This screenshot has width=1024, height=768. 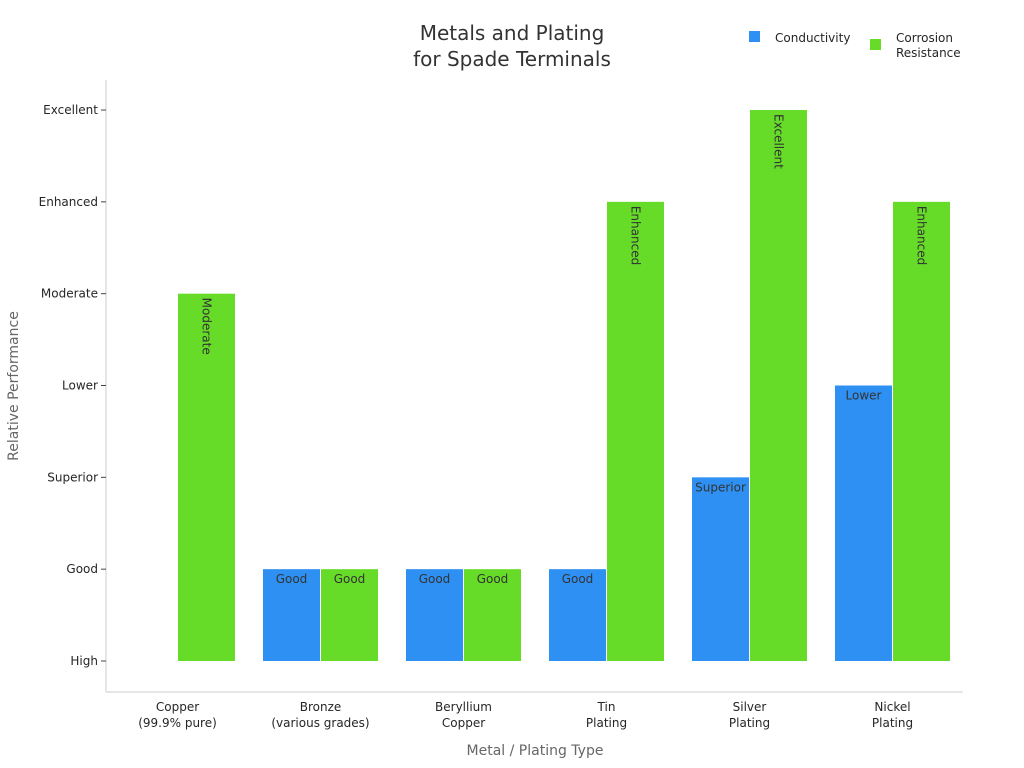 What do you see at coordinates (80, 386) in the screenshot?
I see `y-tick-label: Lower` at bounding box center [80, 386].